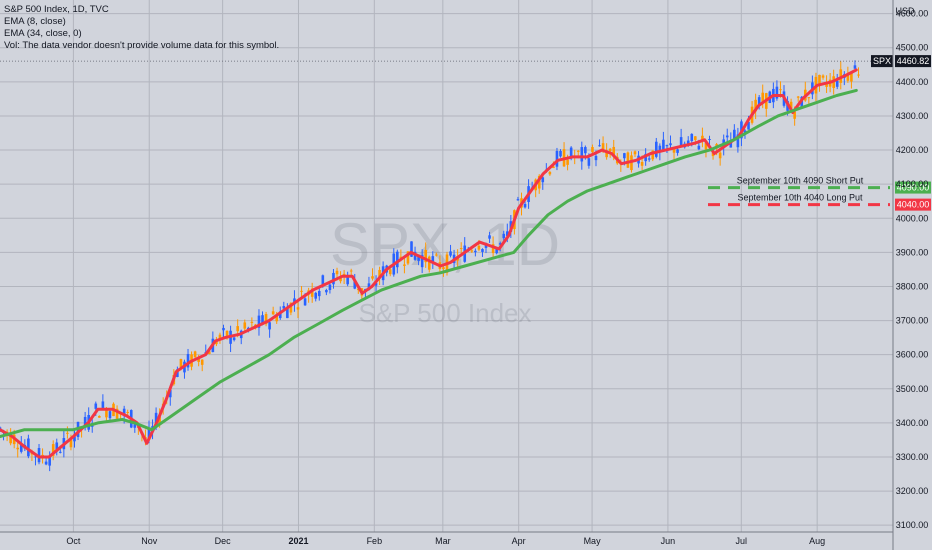  Describe the element at coordinates (912, 423) in the screenshot. I see `y-tick-label: 3400.00` at that location.